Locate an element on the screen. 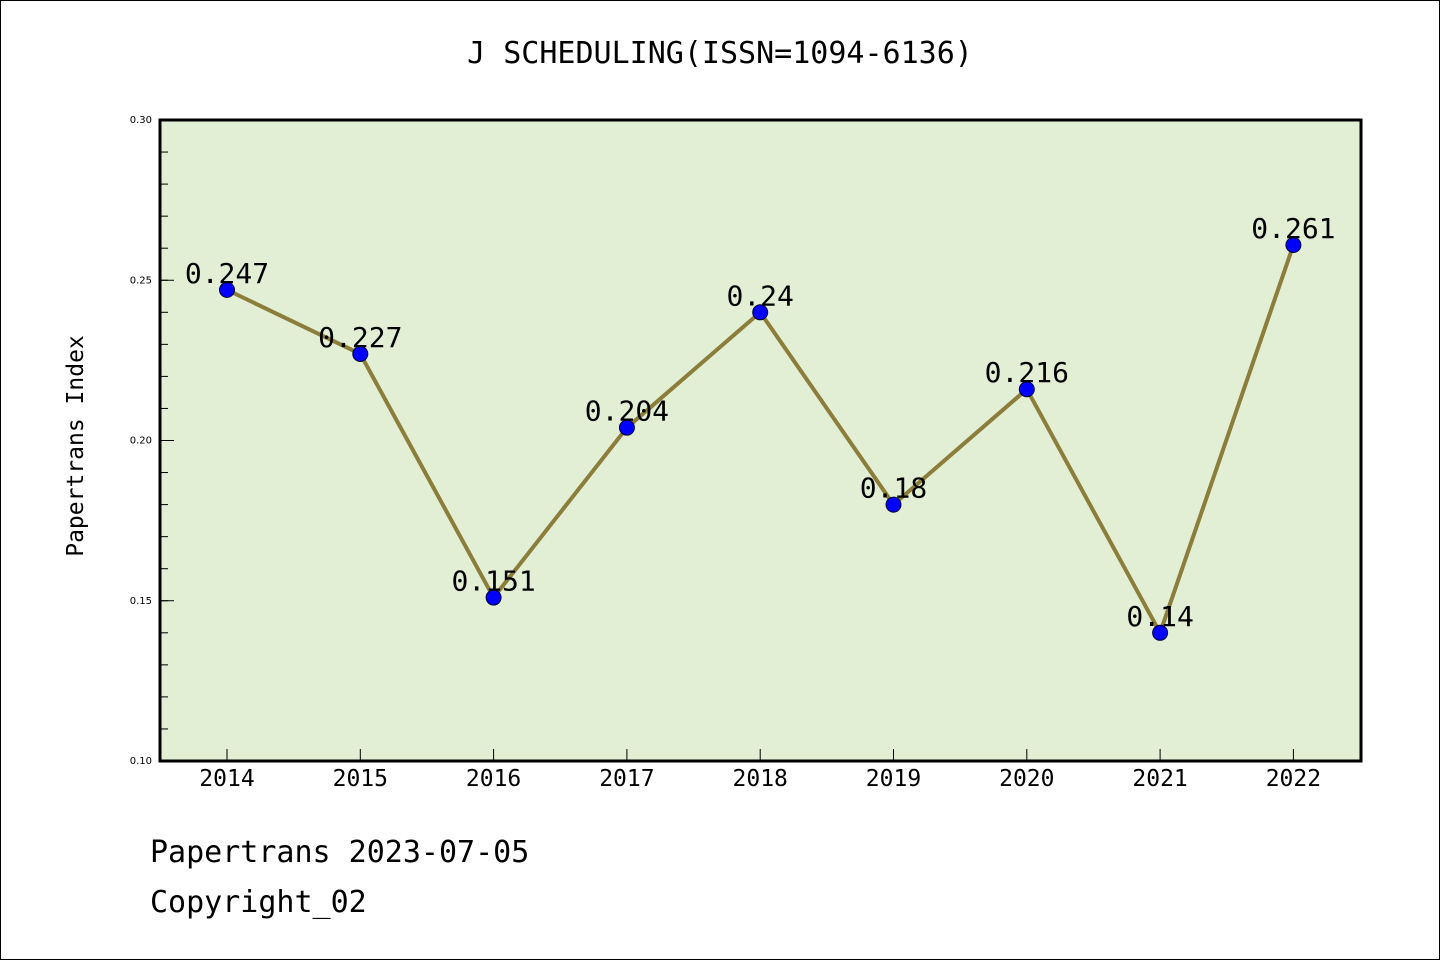 This screenshot has height=960, width=1440. data-label-2017: 0.204 is located at coordinates (627, 411).